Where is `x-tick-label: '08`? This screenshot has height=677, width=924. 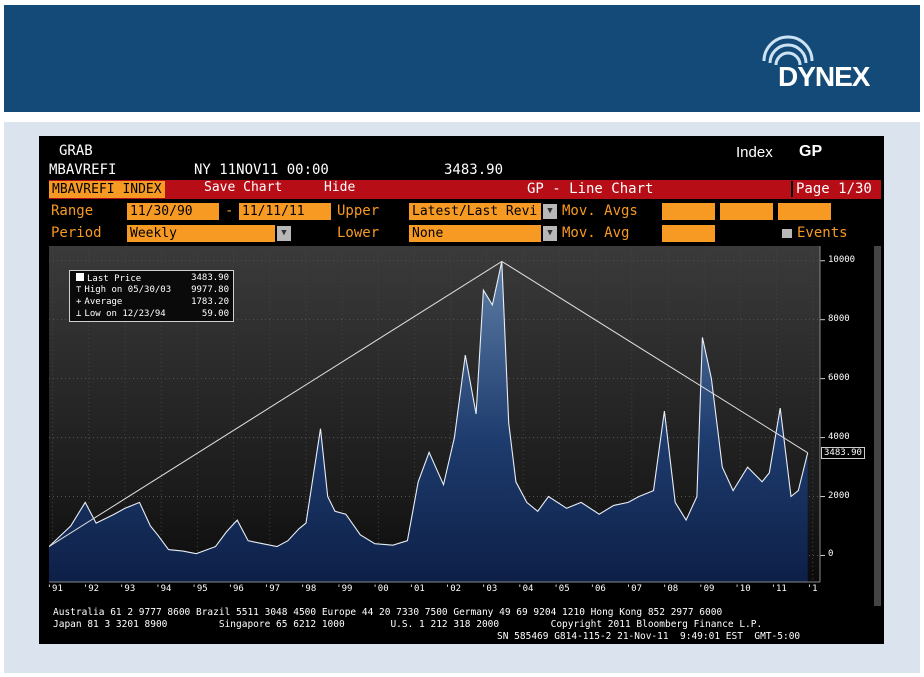
x-tick-label: '08 is located at coordinates (670, 589).